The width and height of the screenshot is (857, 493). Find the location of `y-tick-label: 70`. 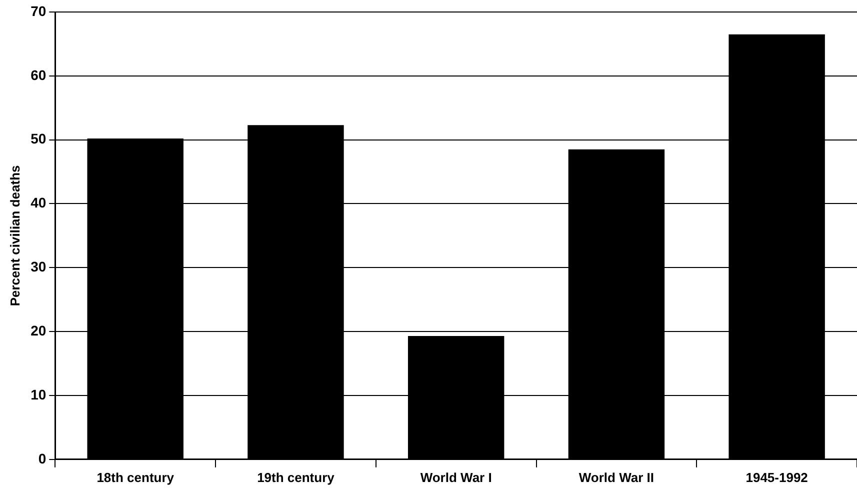

y-tick-label: 70 is located at coordinates (38, 10).